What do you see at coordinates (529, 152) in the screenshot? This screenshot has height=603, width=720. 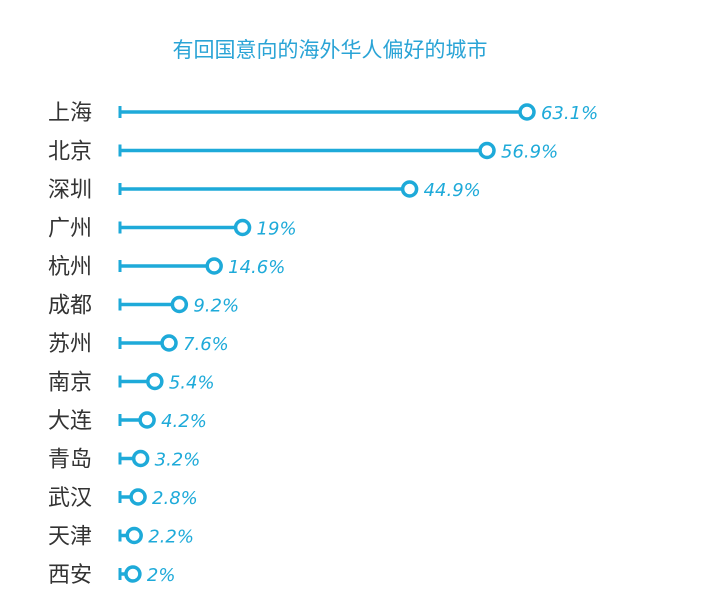 I see `value-label: 56.9%` at bounding box center [529, 152].